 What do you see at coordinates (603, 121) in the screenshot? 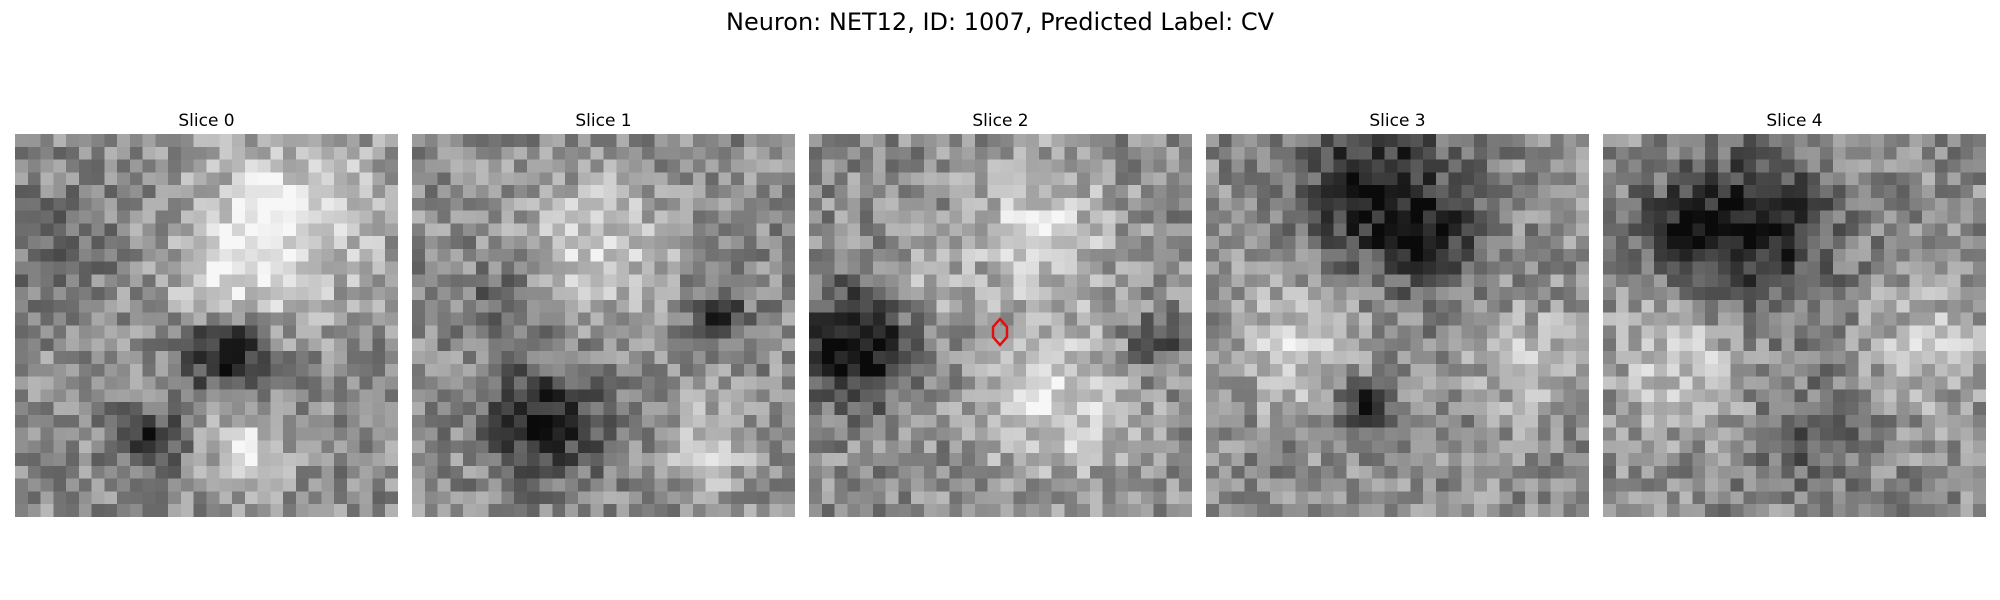
I see `slice-title-1: Slice 1` at bounding box center [603, 121].